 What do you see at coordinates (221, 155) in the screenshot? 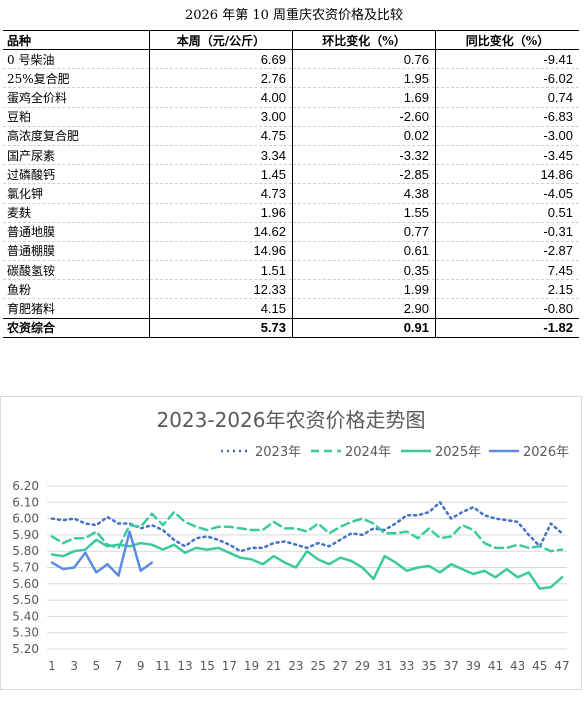
I see `price-cell: 3.34` at bounding box center [221, 155].